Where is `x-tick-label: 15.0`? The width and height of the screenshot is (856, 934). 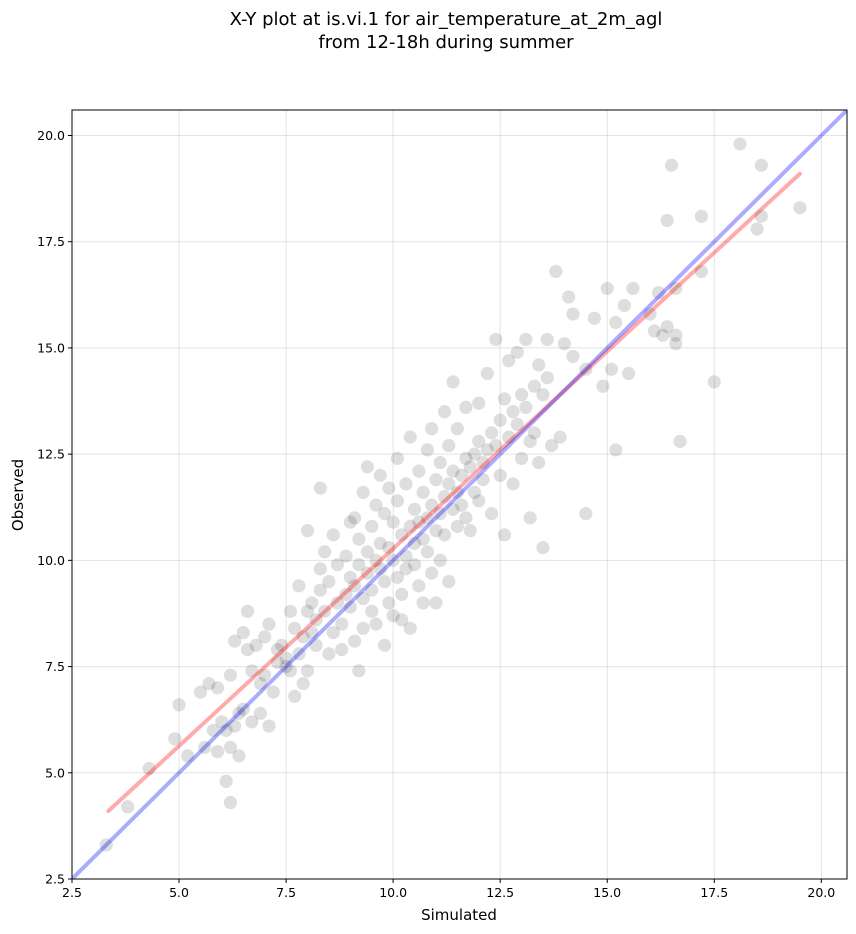 x-tick-label: 15.0 is located at coordinates (607, 892).